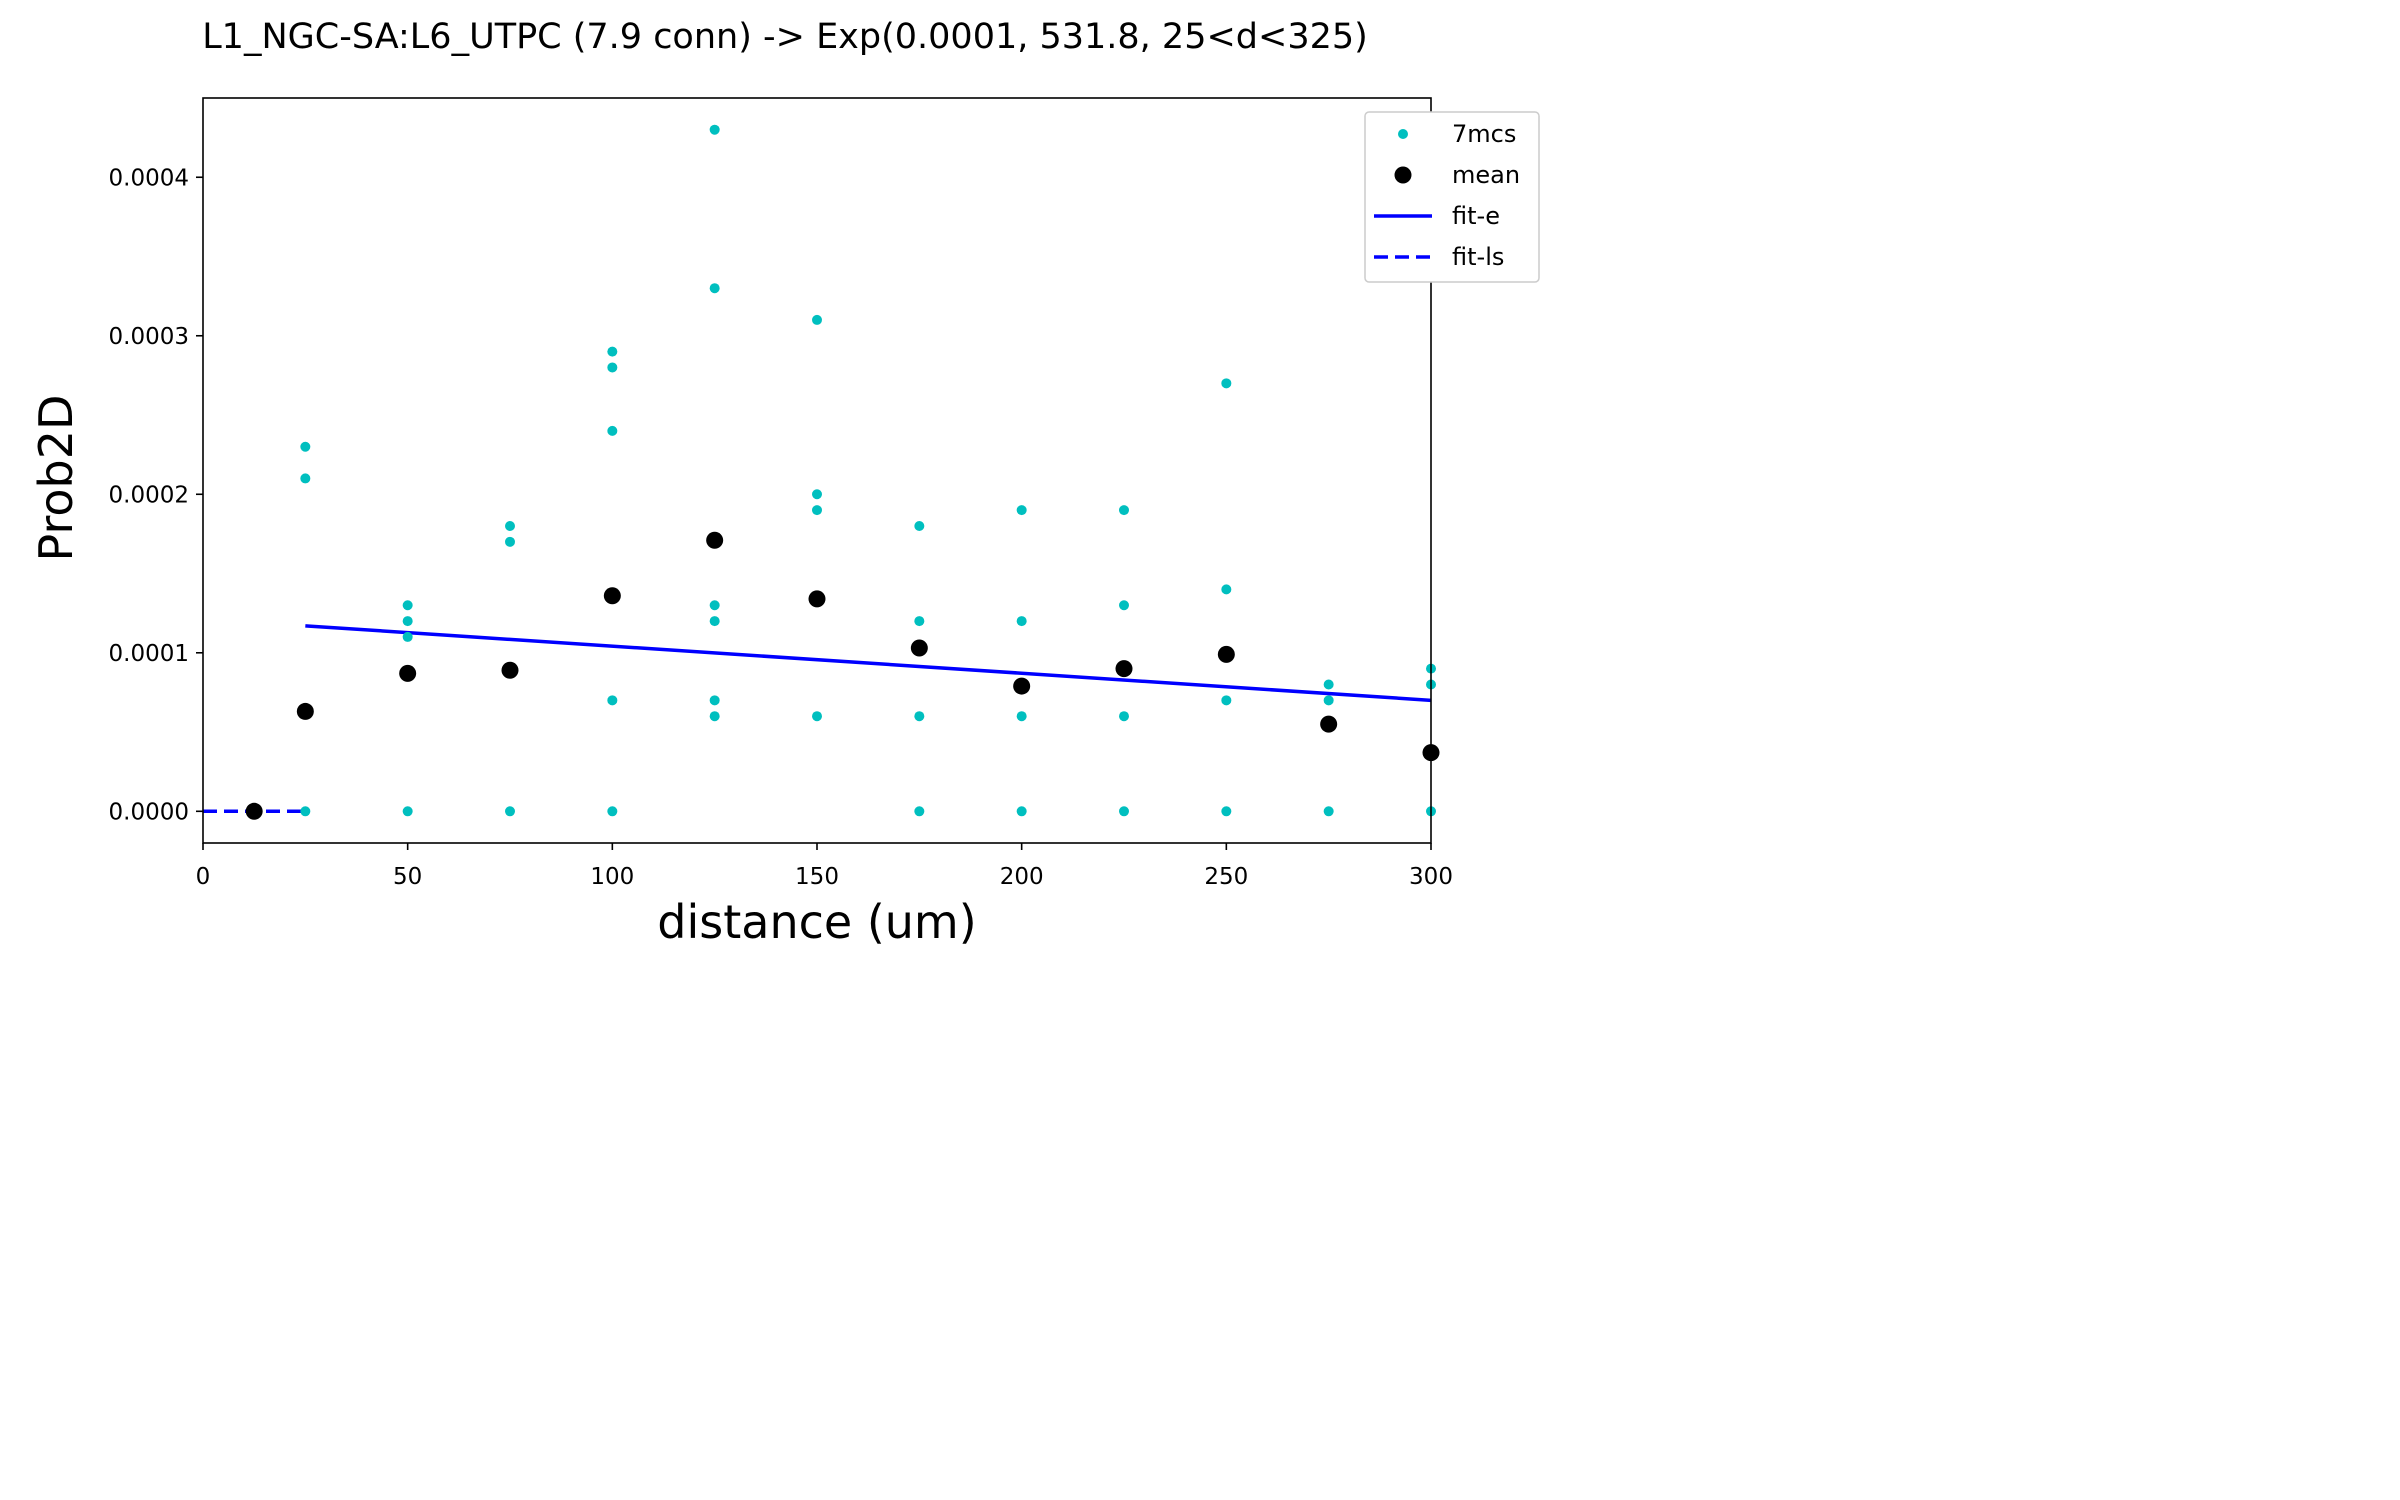  I want to click on series-fit-e, so click(868, 663).